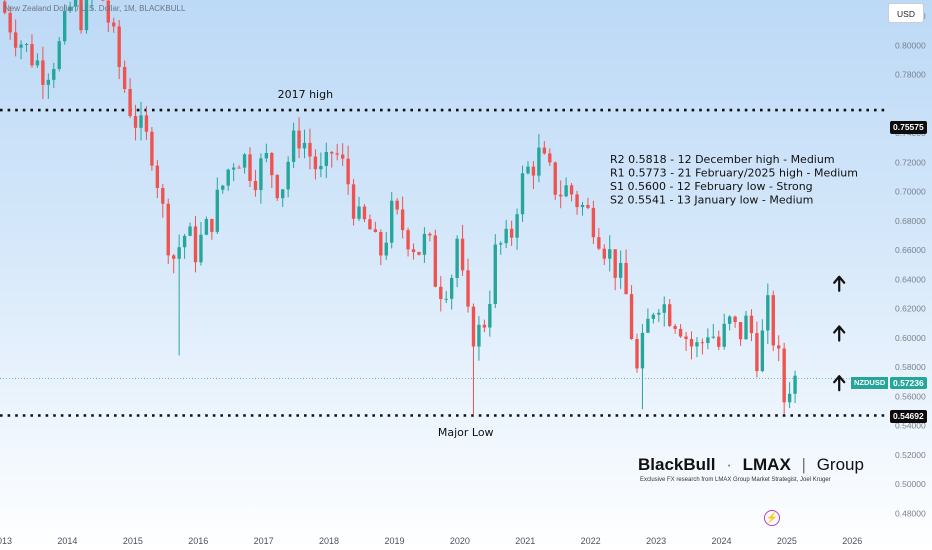  I want to click on x-tick-label: 2023, so click(656, 541).